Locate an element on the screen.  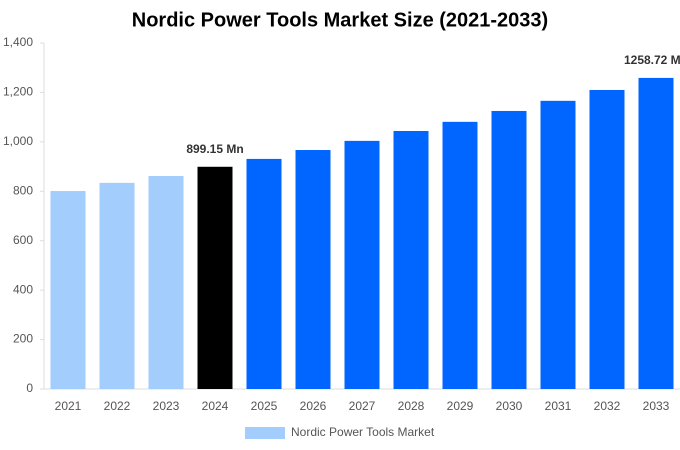
y-tick-label: 400 is located at coordinates (23, 289).